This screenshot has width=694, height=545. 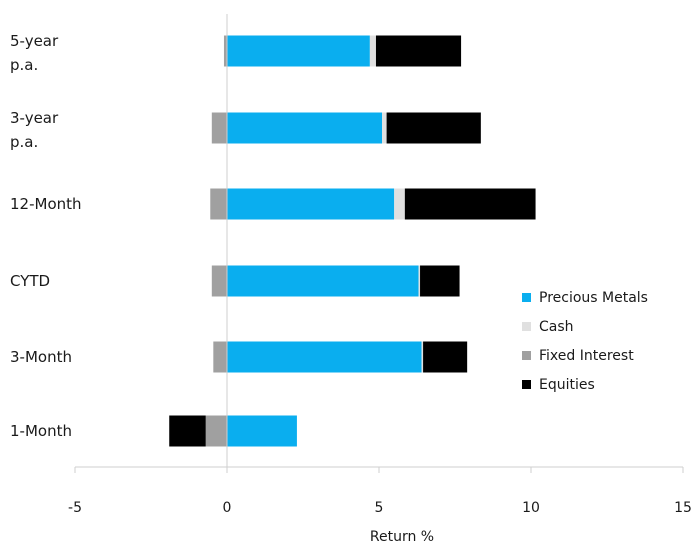 What do you see at coordinates (34, 41) in the screenshot?
I see `category-label: 5-year` at bounding box center [34, 41].